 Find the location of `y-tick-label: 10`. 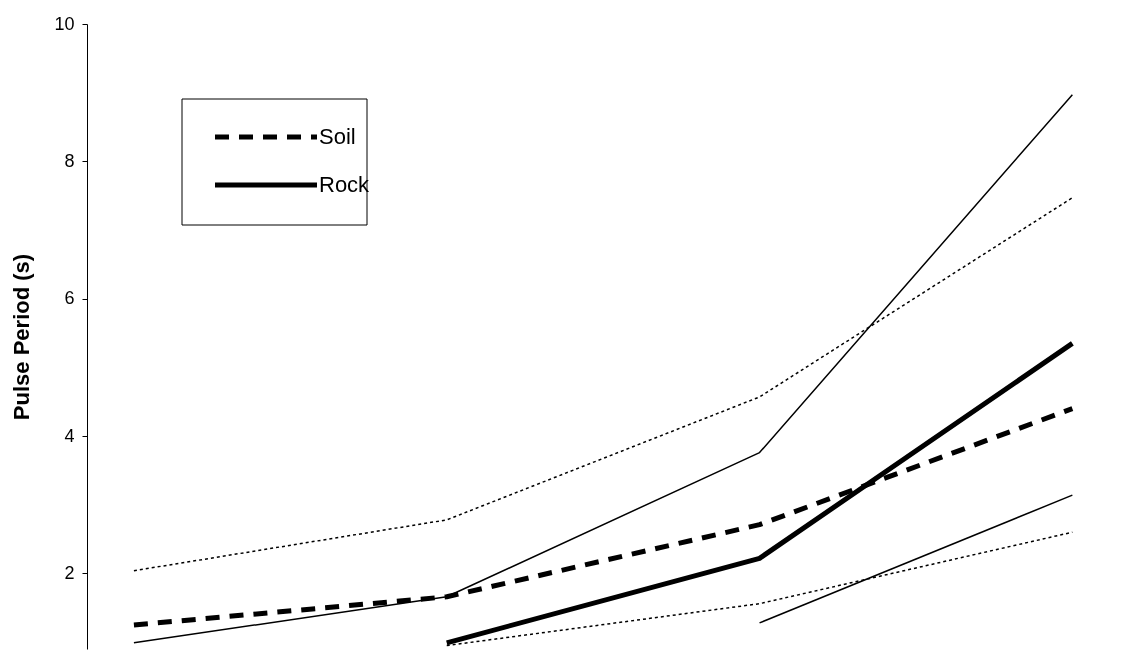

y-tick-label: 10 is located at coordinates (64, 23).